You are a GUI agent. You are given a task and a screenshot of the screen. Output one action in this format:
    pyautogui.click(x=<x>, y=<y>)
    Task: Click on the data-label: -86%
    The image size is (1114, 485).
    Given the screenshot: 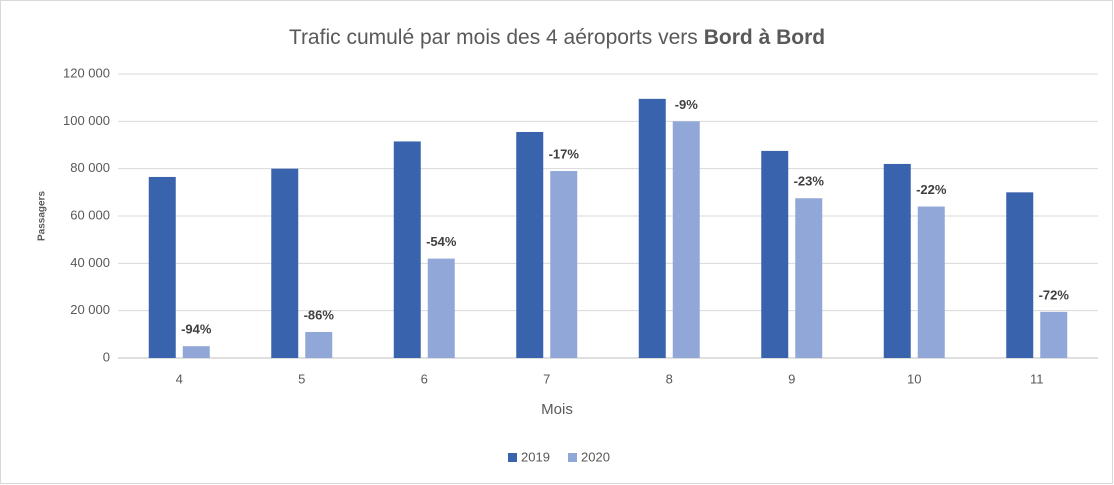 What is the action you would take?
    pyautogui.click(x=319, y=314)
    